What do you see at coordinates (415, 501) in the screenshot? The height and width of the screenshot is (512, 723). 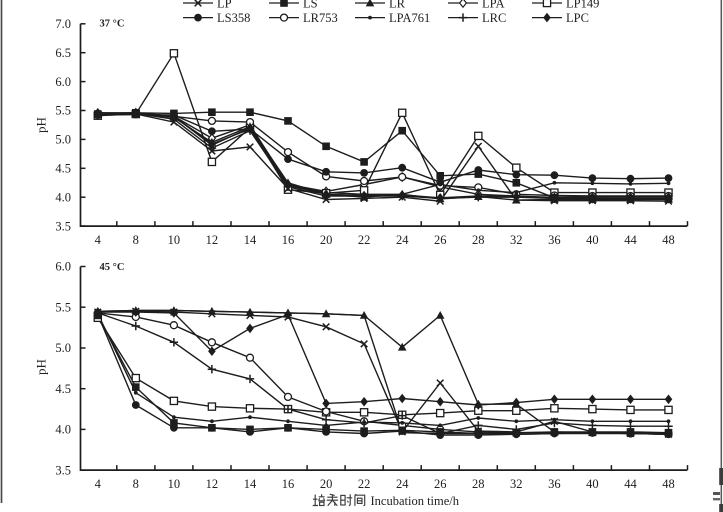 I see `svg-text: Incubation time/h` at bounding box center [415, 501].